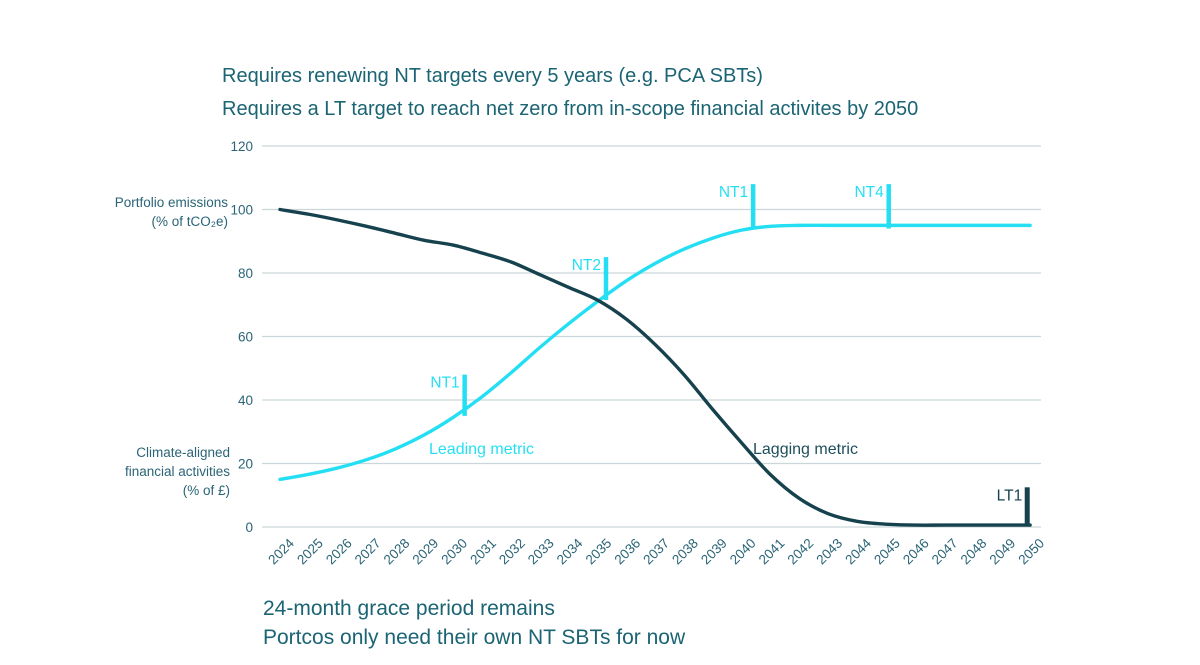 The width and height of the screenshot is (1200, 665). I want to click on y-axis-label-line: (% of £), so click(206, 490).